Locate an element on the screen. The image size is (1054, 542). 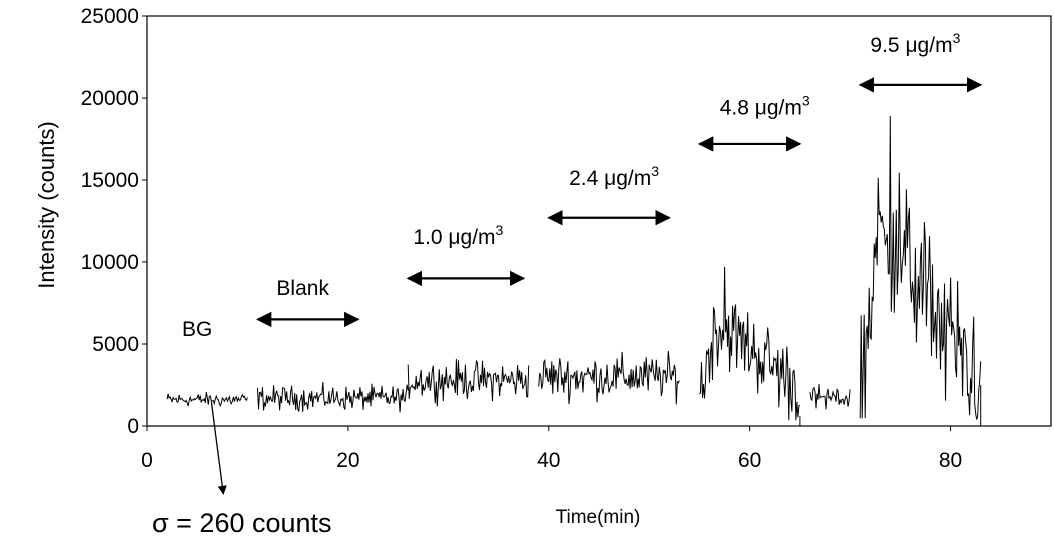
y-tick-label: 15000 is located at coordinates (110, 180).